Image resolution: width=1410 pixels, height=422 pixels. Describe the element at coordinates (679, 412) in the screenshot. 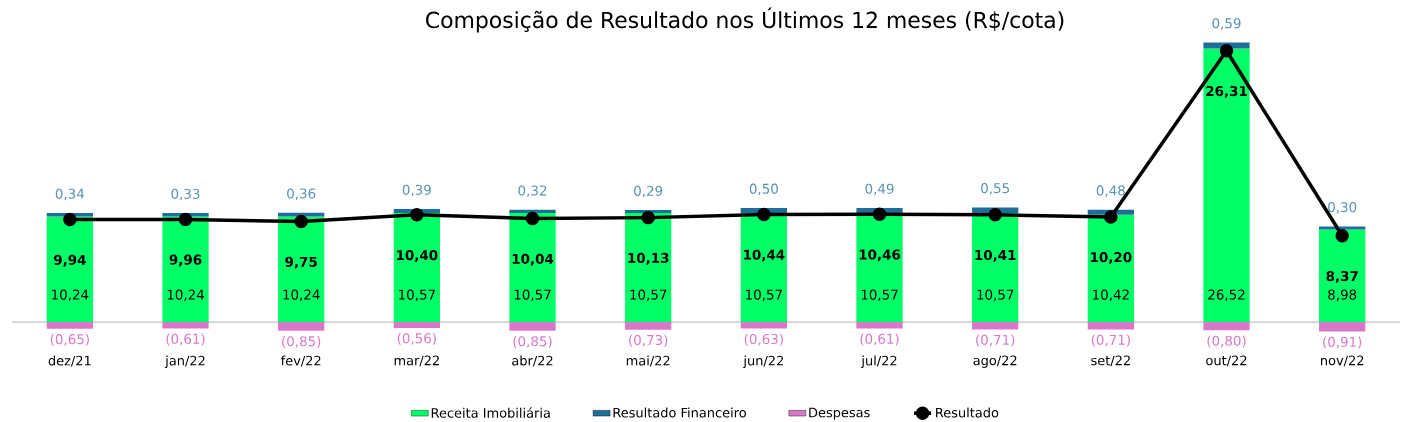

I see `legend-label: Resultado Financeiro` at that location.